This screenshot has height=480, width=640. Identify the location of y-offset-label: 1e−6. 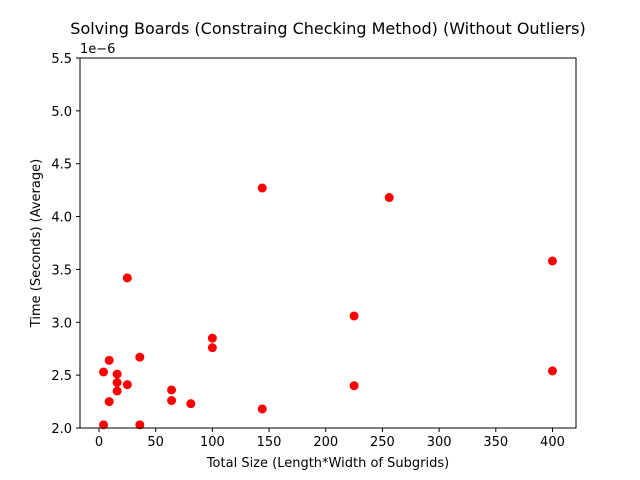
(97, 49).